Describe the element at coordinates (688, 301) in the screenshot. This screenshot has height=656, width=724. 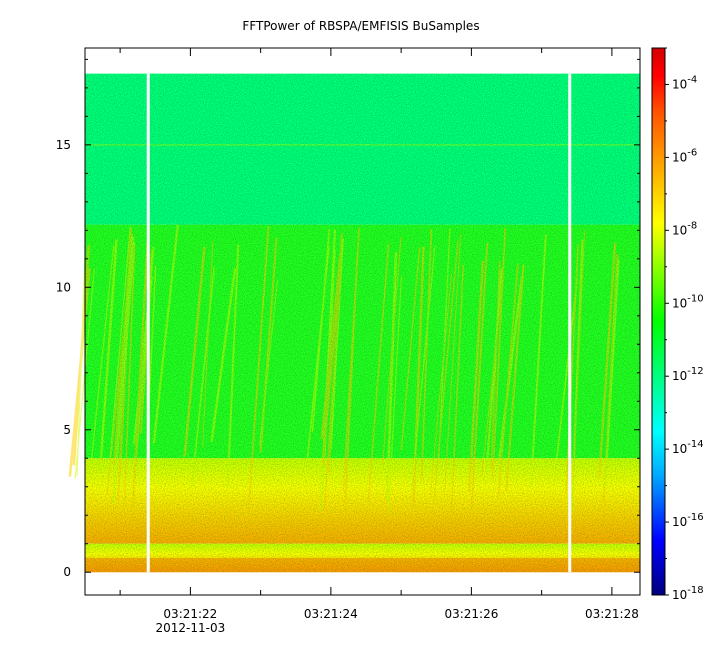
I see `colorbar-tick-label: 10⁻¹⁰` at that location.